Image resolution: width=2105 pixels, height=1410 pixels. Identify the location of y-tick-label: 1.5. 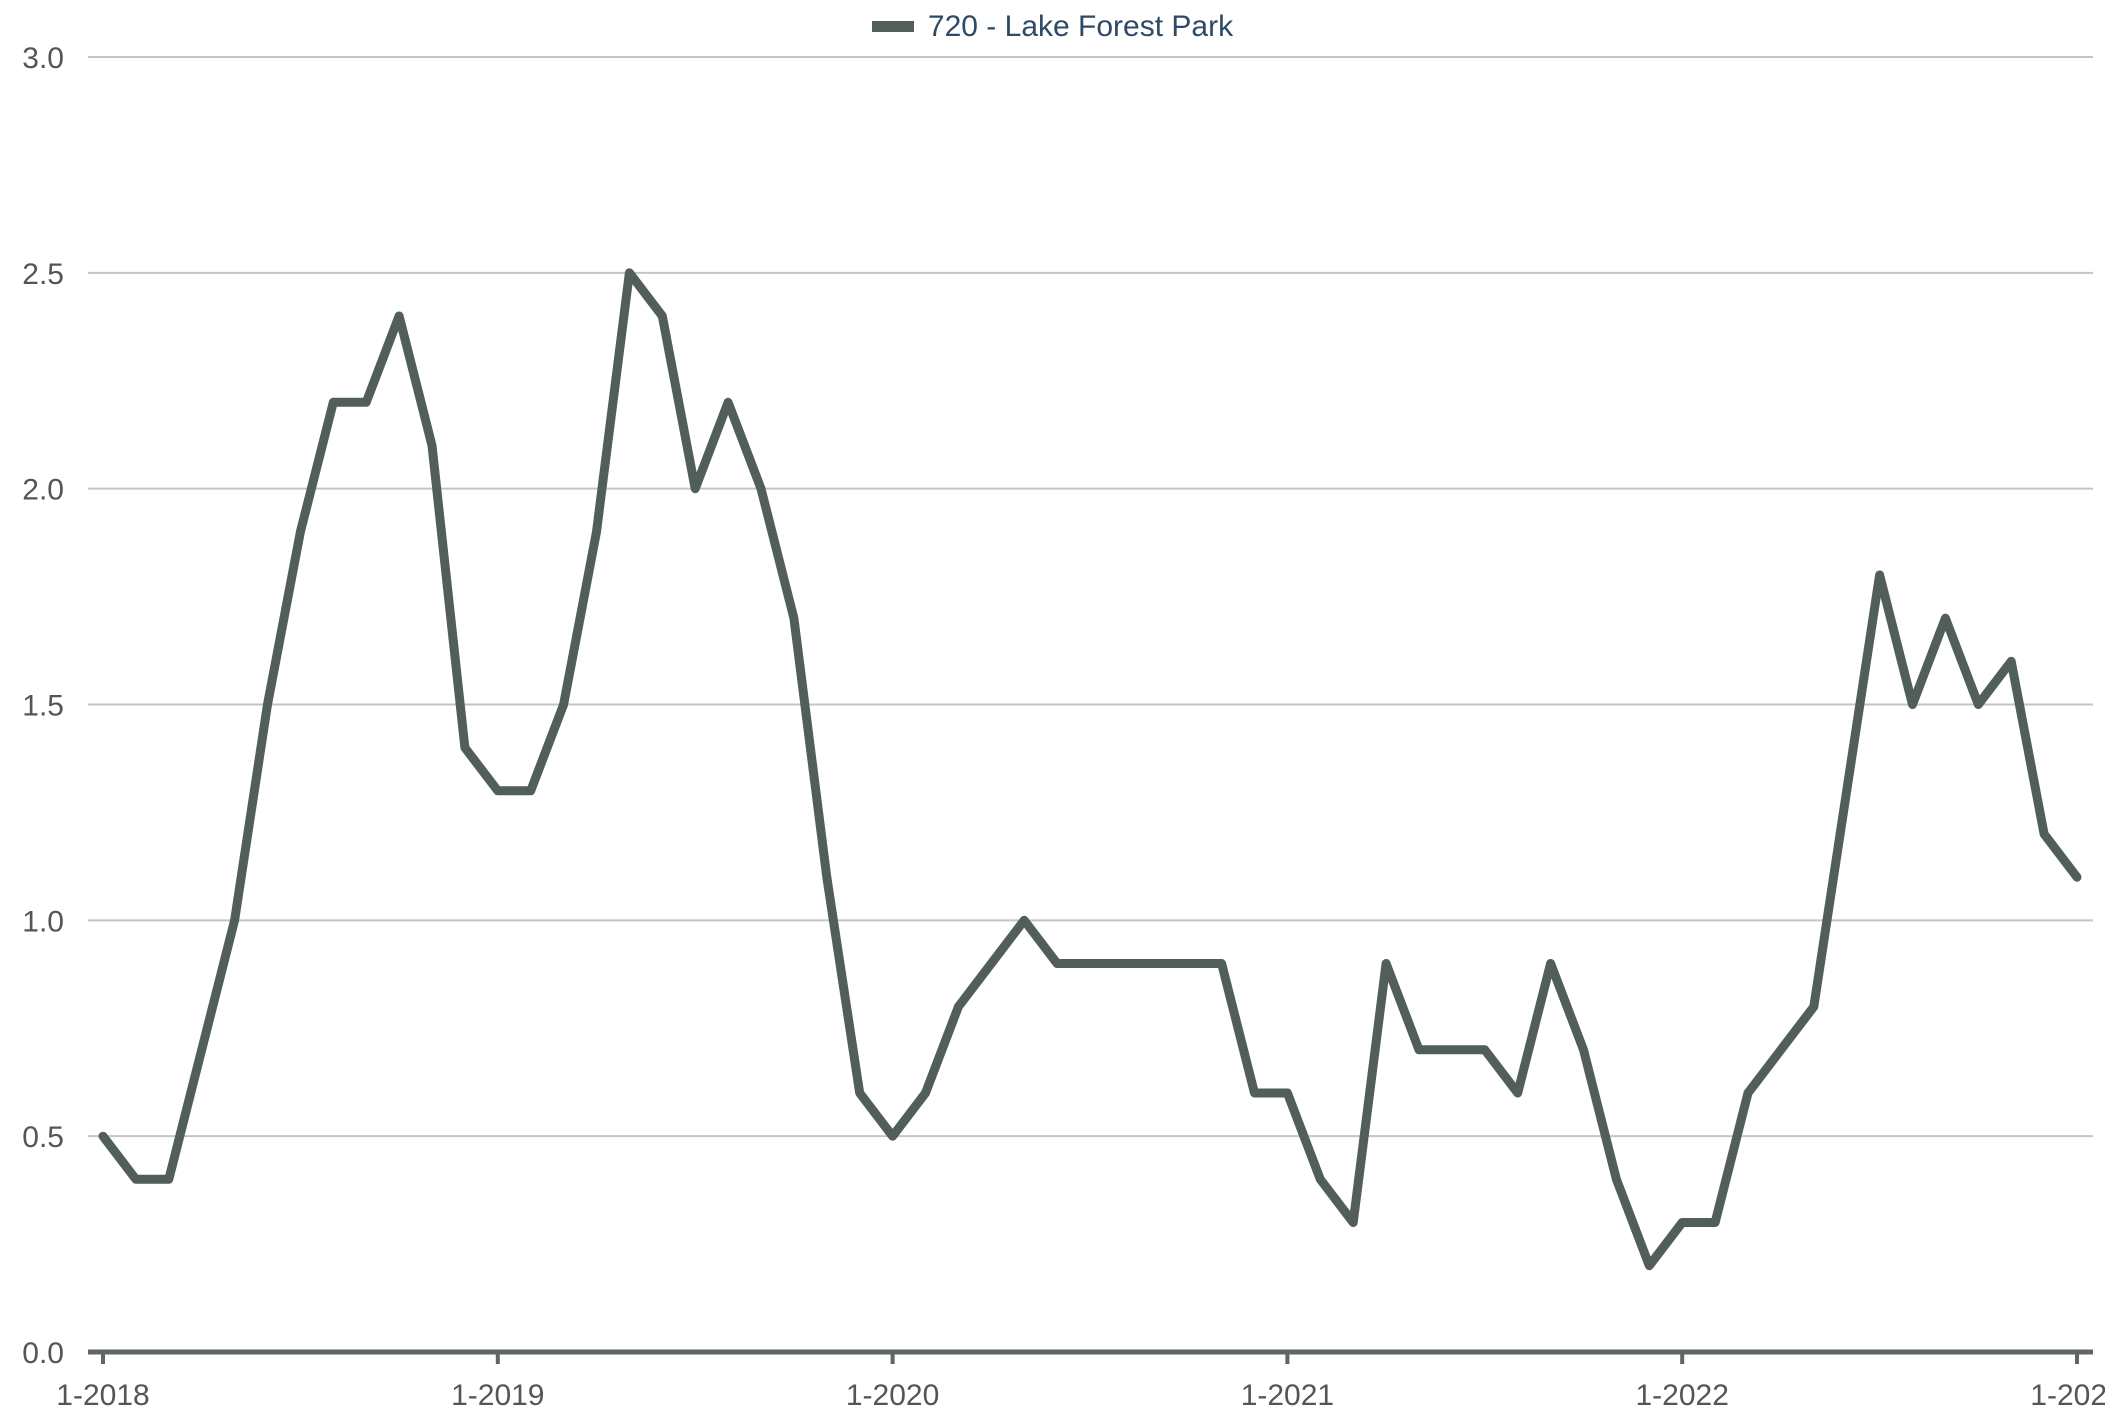
(43, 706).